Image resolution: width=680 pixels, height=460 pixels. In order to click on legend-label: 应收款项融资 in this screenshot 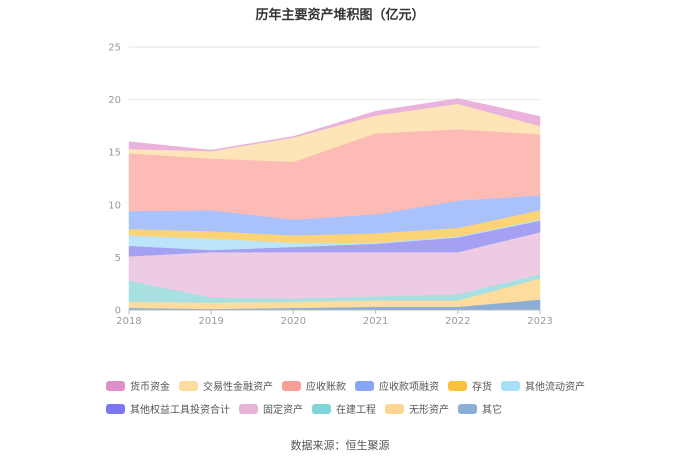, I will do `click(409, 387)`.